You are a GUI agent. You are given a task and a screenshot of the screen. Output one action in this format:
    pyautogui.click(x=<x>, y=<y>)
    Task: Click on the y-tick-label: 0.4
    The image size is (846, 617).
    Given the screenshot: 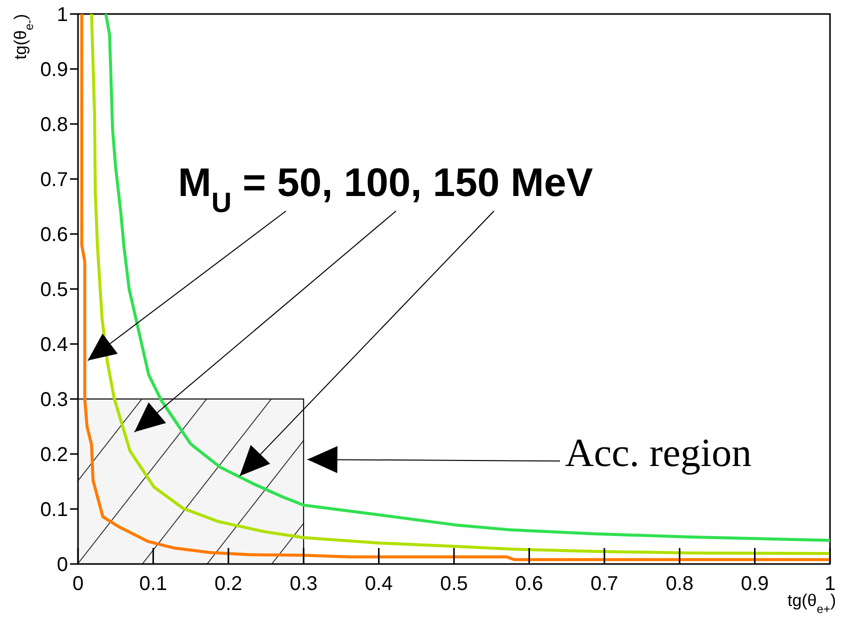 What is the action you would take?
    pyautogui.click(x=54, y=345)
    